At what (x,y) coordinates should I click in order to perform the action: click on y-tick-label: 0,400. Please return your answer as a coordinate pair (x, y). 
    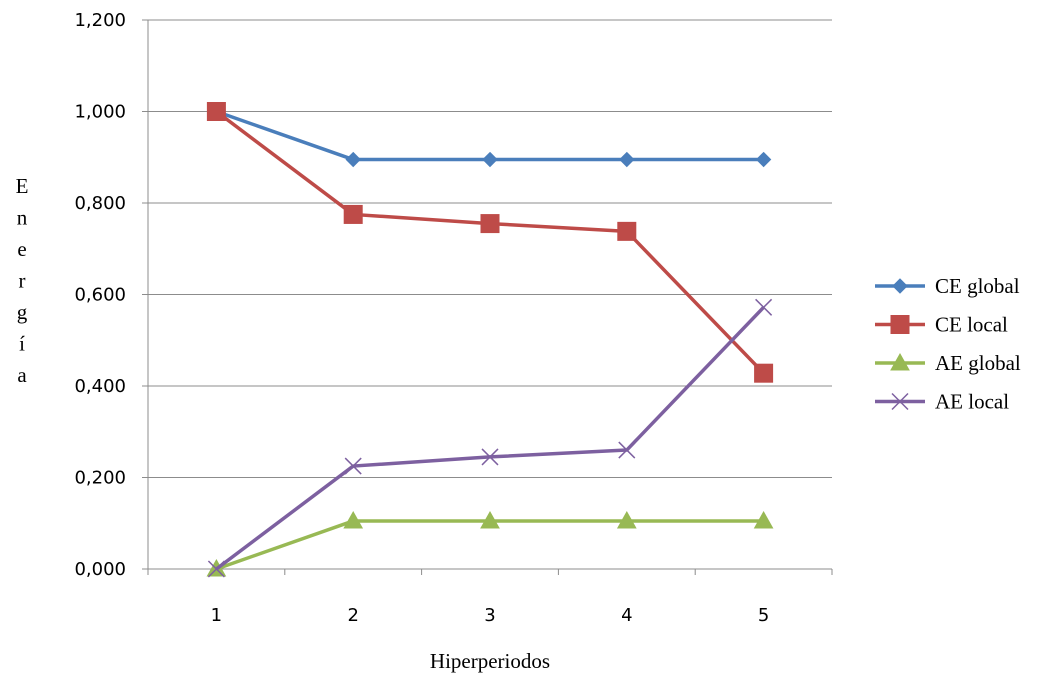
    Looking at the image, I should click on (100, 386).